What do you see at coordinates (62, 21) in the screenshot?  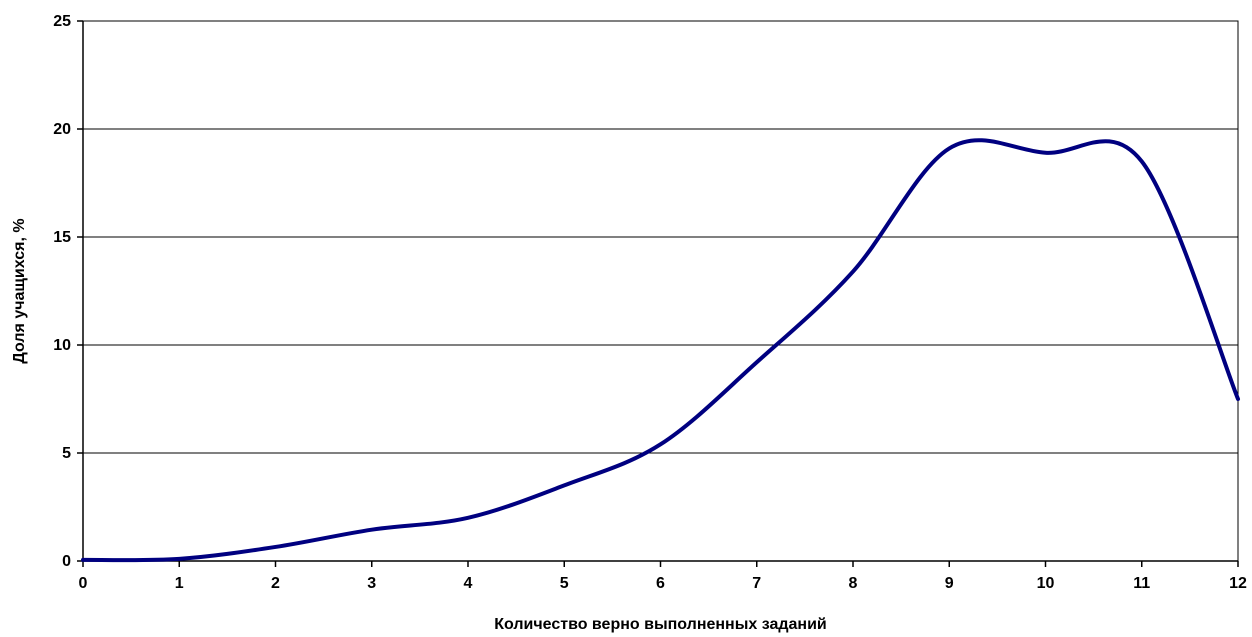 I see `y-tick-label-5: 25` at bounding box center [62, 21].